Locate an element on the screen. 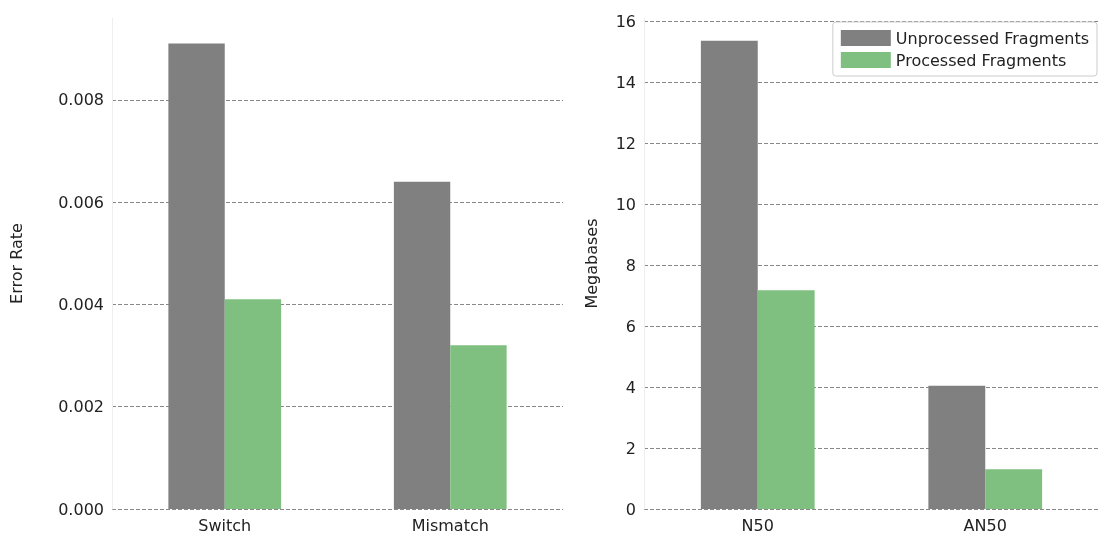 The height and width of the screenshot is (544, 1107). legend-label: Processed Fragments is located at coordinates (981, 60).